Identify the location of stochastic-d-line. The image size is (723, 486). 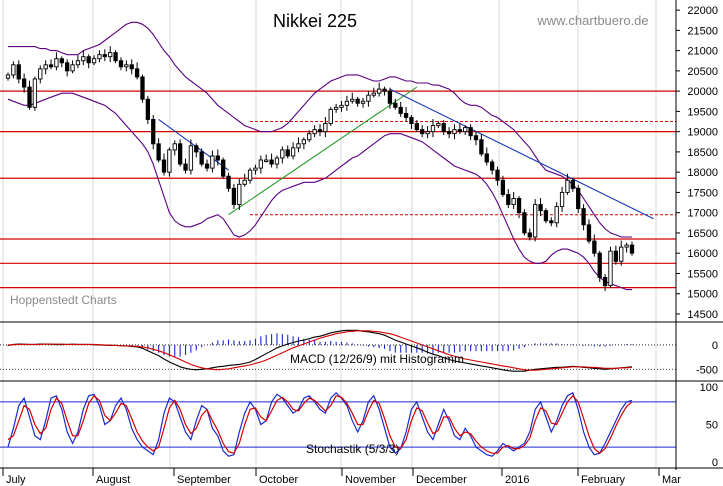
(320, 424).